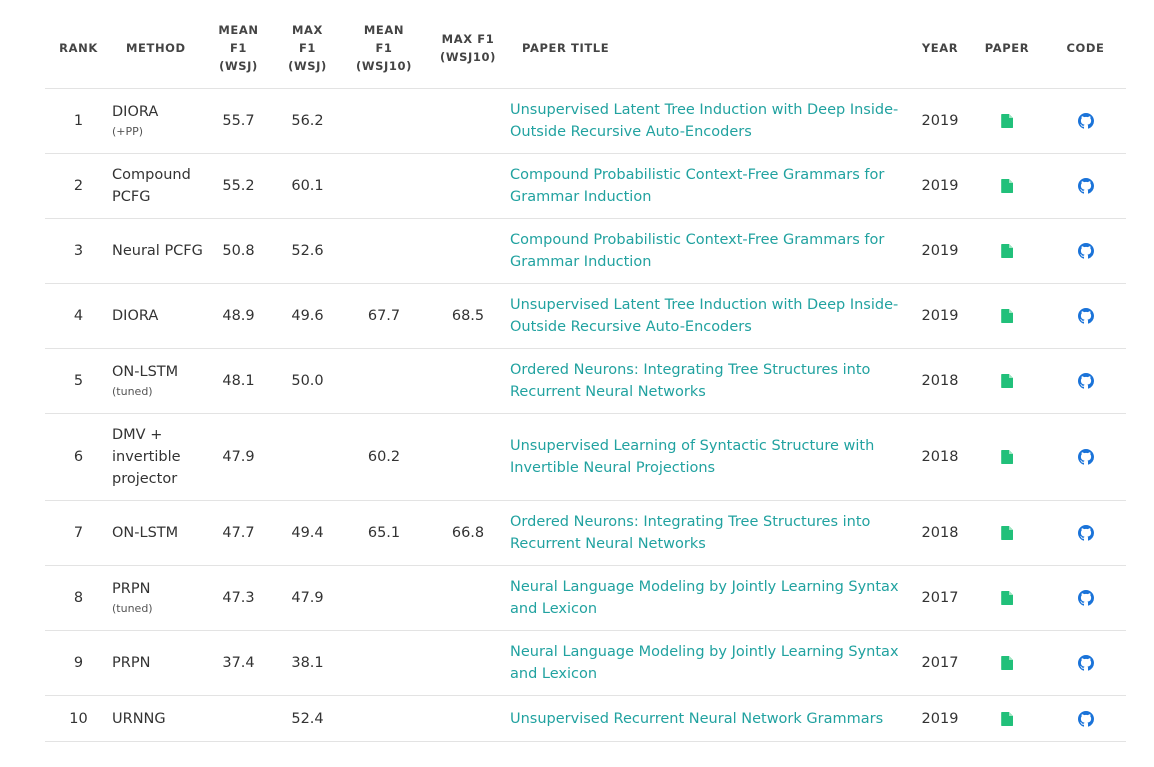 This screenshot has height=767, width=1154. I want to click on header-line: MAX F1, so click(468, 39).